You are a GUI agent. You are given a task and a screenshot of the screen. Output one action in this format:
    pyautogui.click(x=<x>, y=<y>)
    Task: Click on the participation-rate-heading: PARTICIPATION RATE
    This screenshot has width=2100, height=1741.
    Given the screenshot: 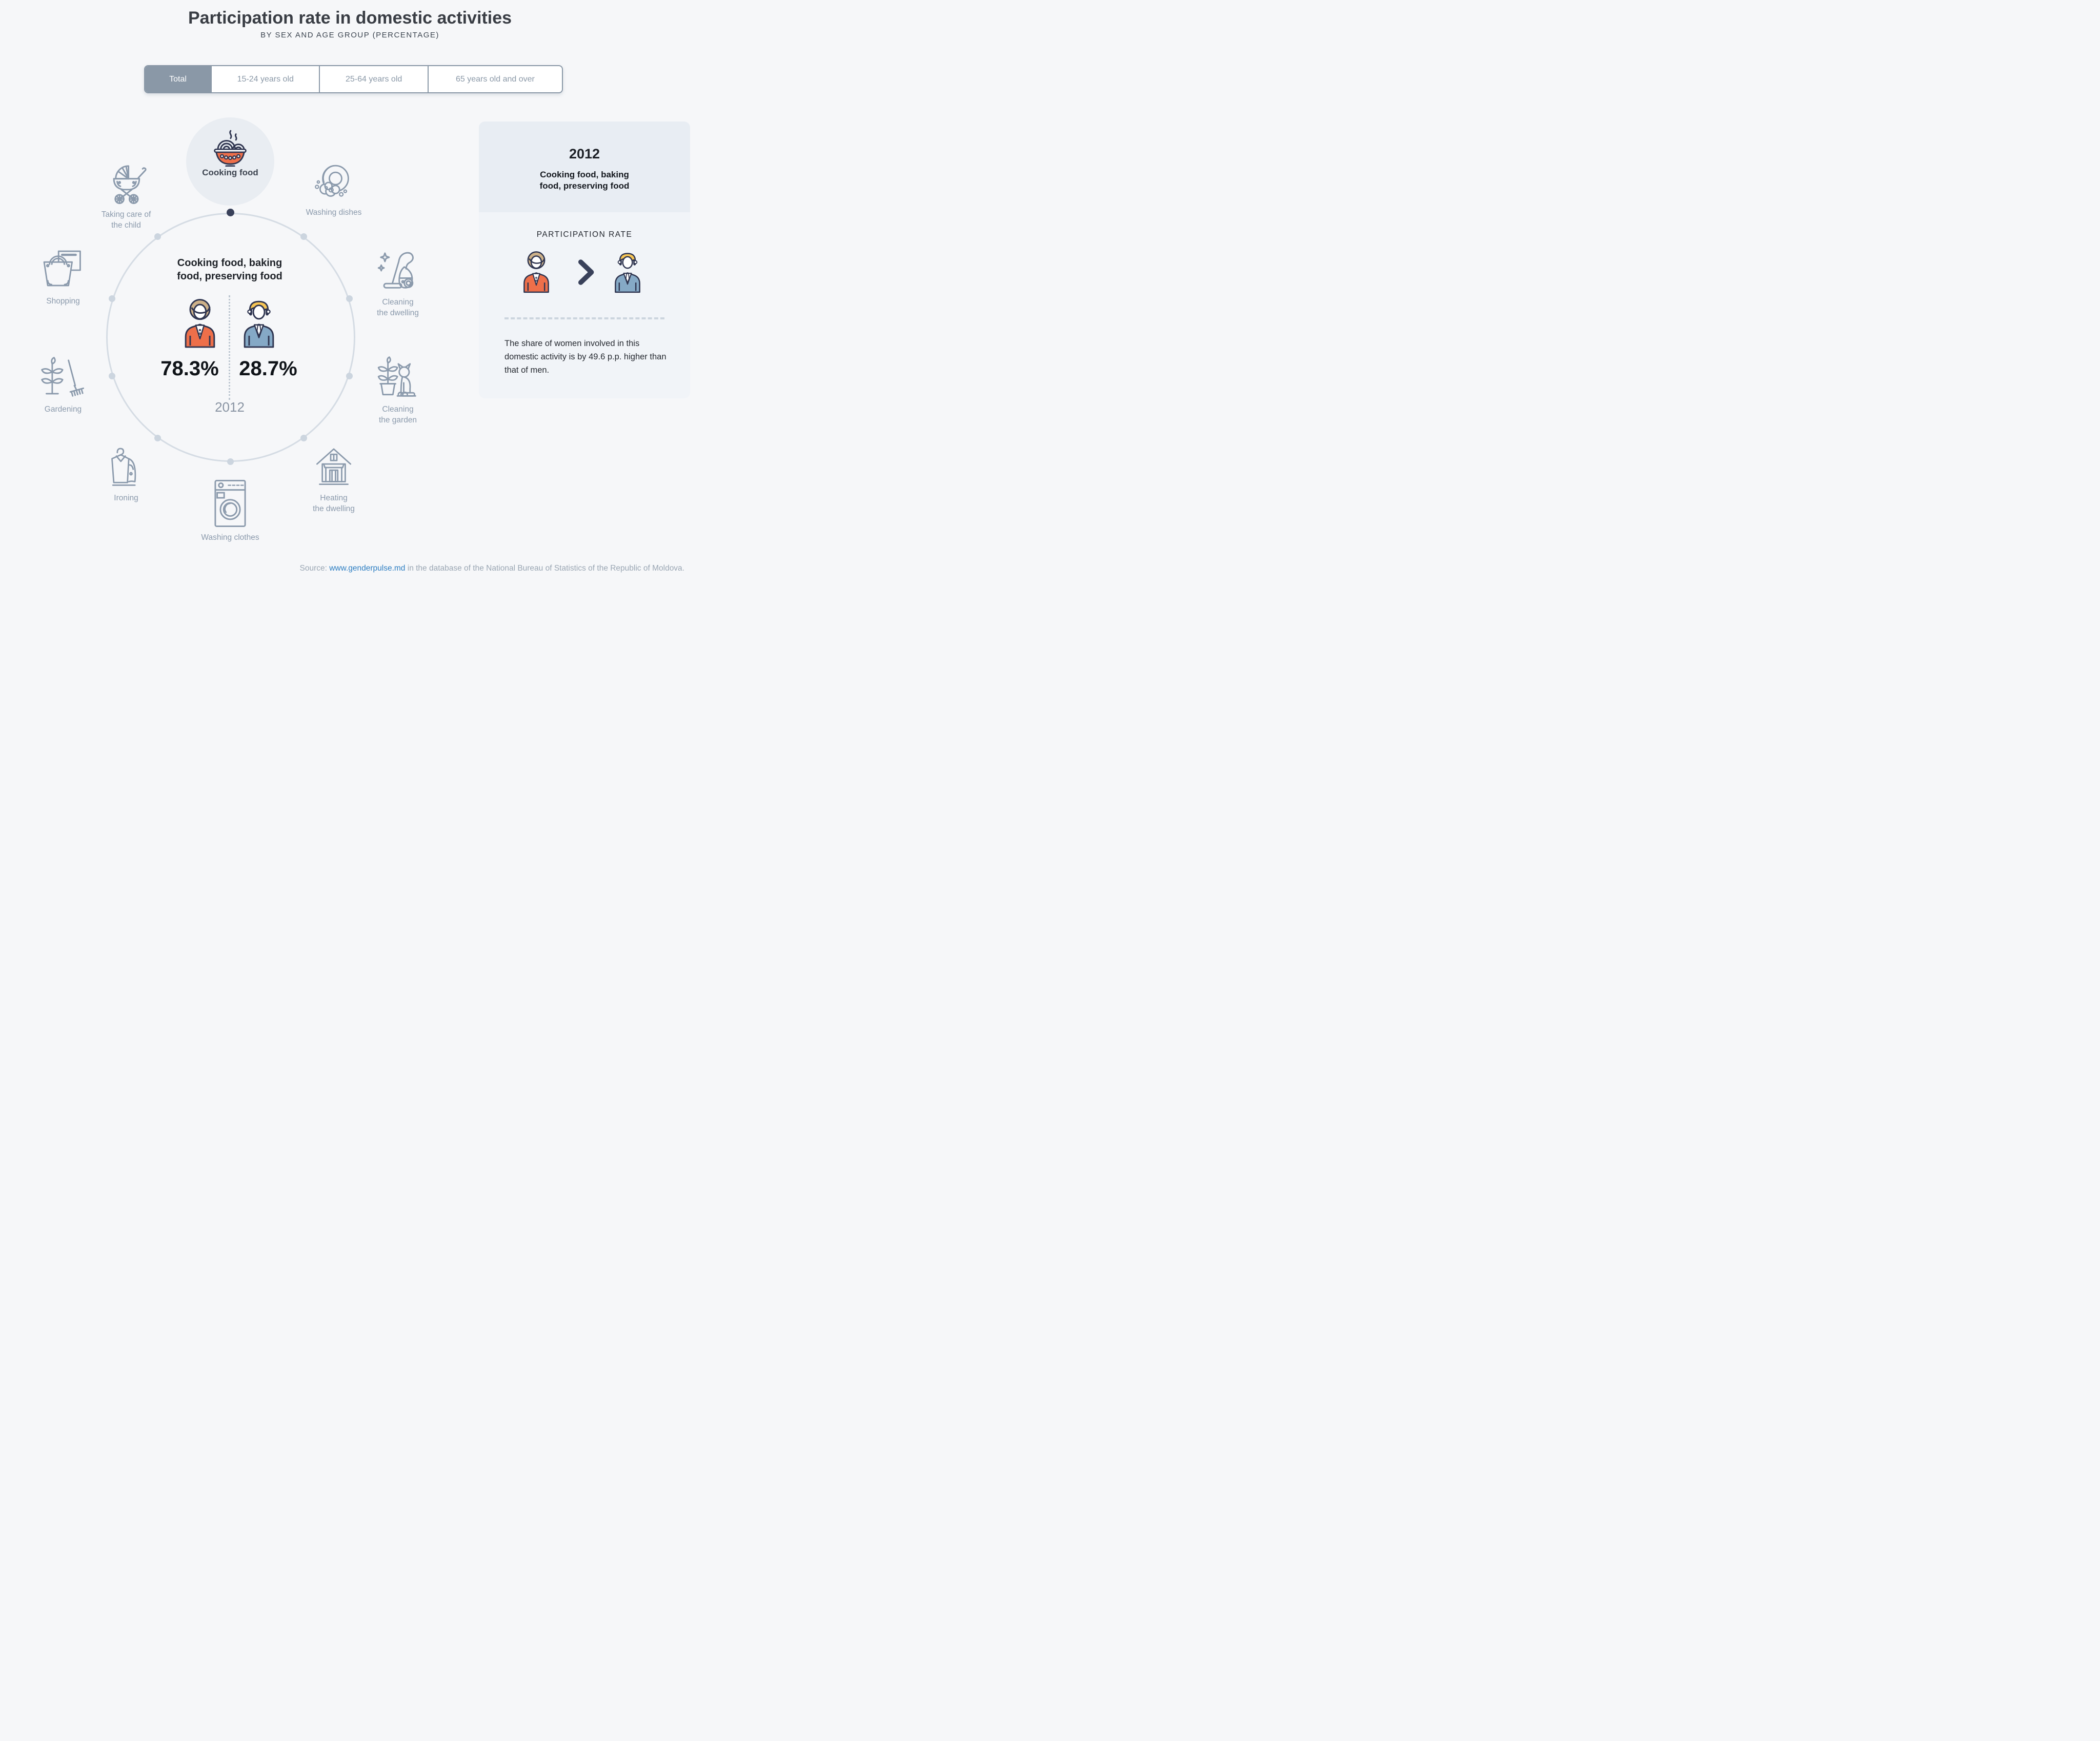 What is the action you would take?
    pyautogui.click(x=584, y=234)
    